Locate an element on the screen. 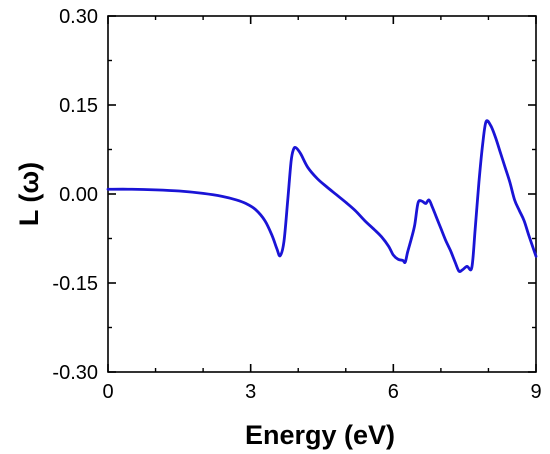 Image resolution: width=550 pixels, height=454 pixels. y-tick-label: 0.30 is located at coordinates (78, 17).